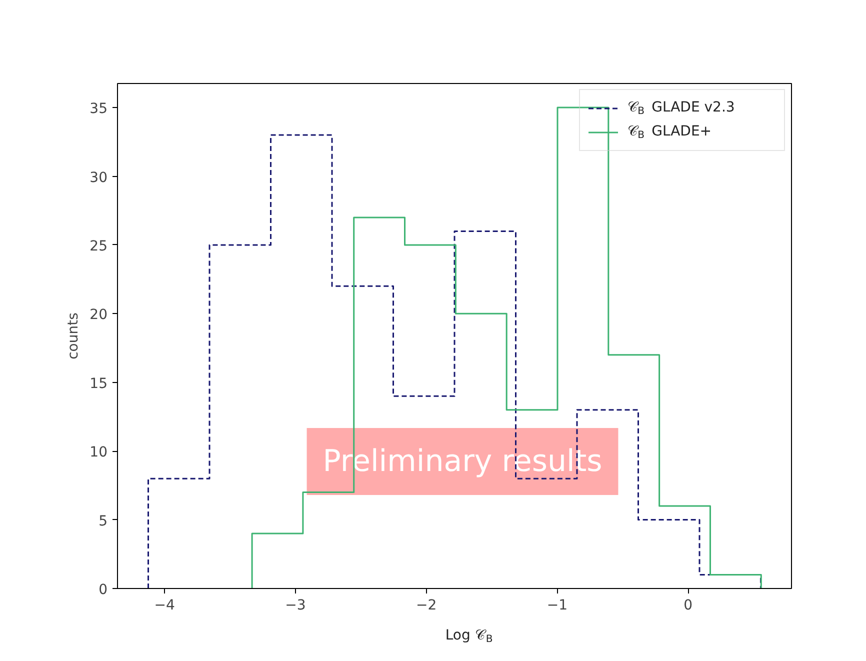 The height and width of the screenshot is (661, 866). I want to click on x-tick-label: −3, so click(295, 606).